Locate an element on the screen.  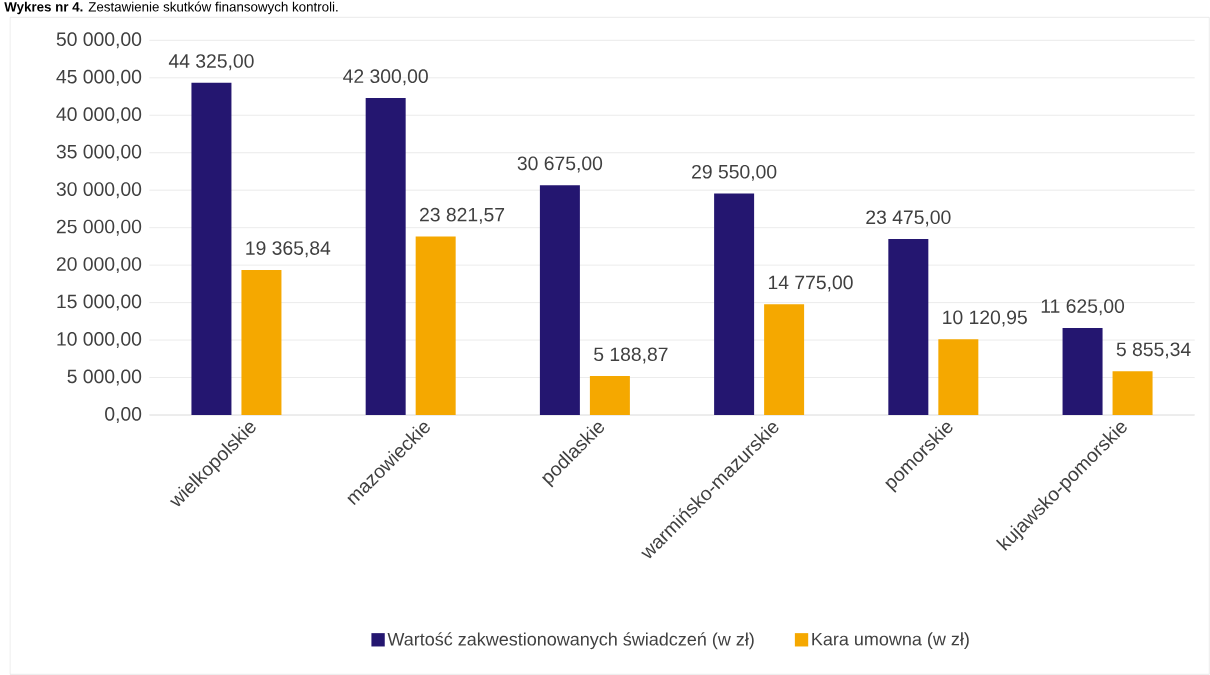
y-tick-label: 45 000,00 is located at coordinates (99, 77).